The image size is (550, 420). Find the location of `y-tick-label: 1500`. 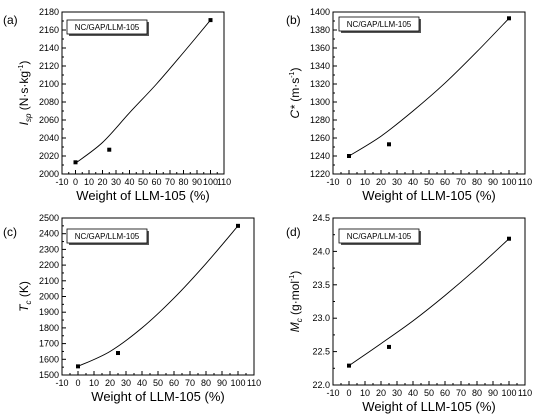

y-tick-label: 1500 is located at coordinates (49, 375).